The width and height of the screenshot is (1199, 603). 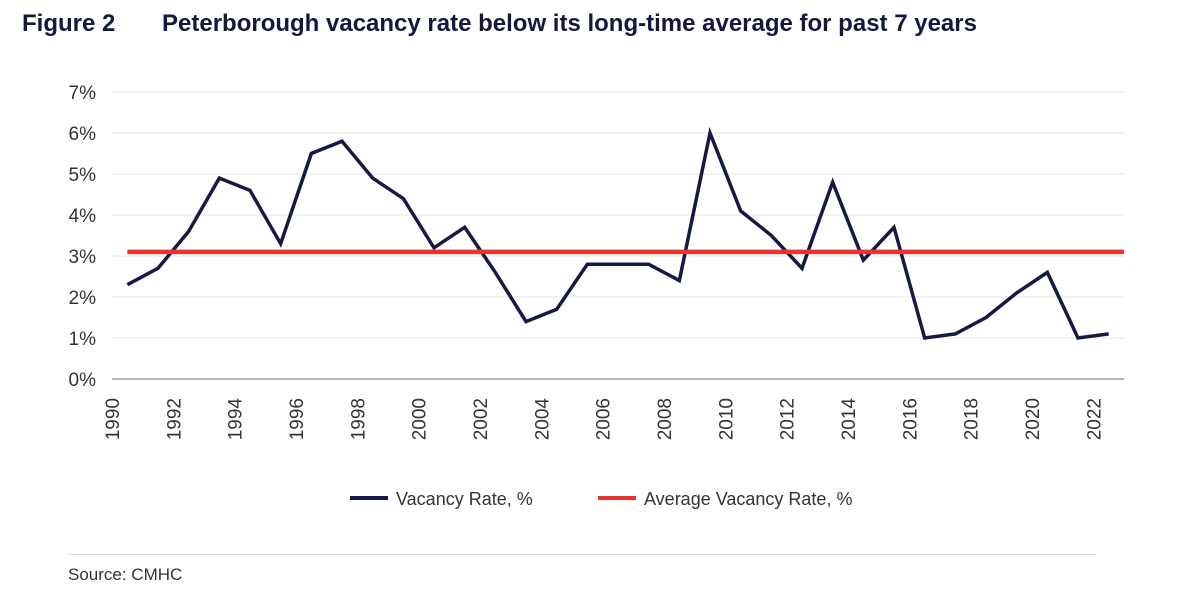 What do you see at coordinates (1094, 419) in the screenshot?
I see `x-tick-label: 2022` at bounding box center [1094, 419].